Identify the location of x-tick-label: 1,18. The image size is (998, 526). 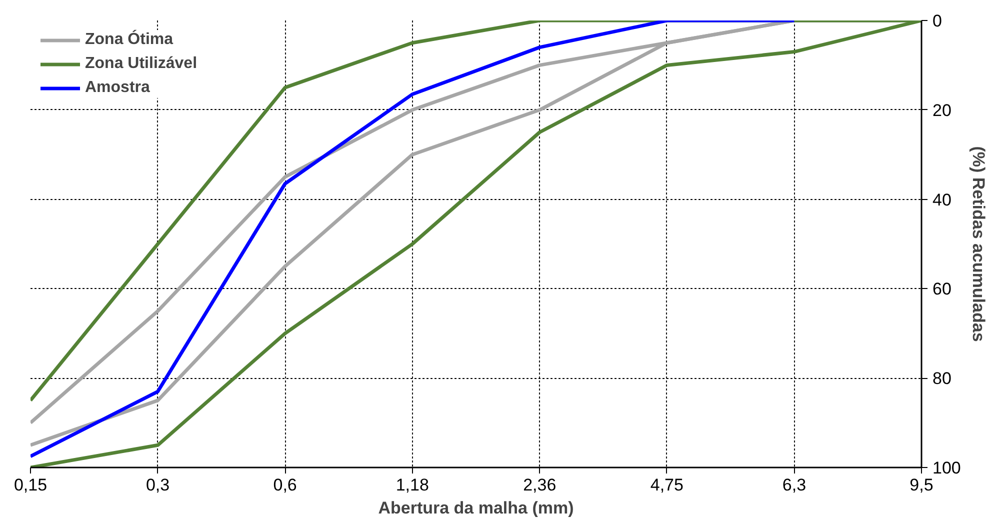
(412, 485).